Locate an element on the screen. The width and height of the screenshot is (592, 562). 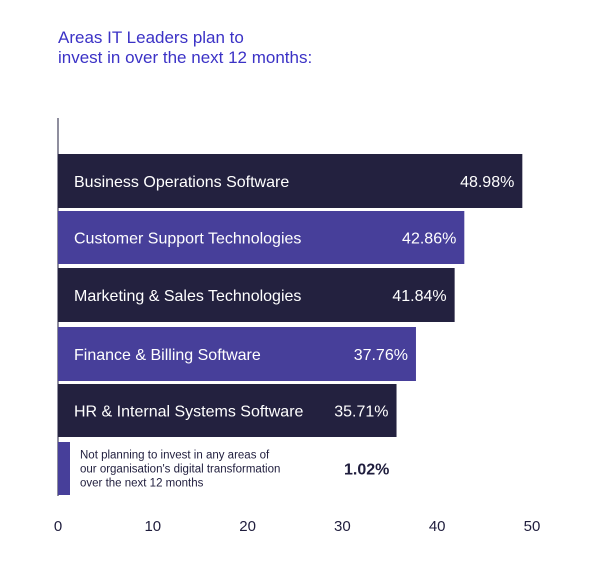
chart-title-line-1: Areas IT Leaders plan to is located at coordinates (151, 37).